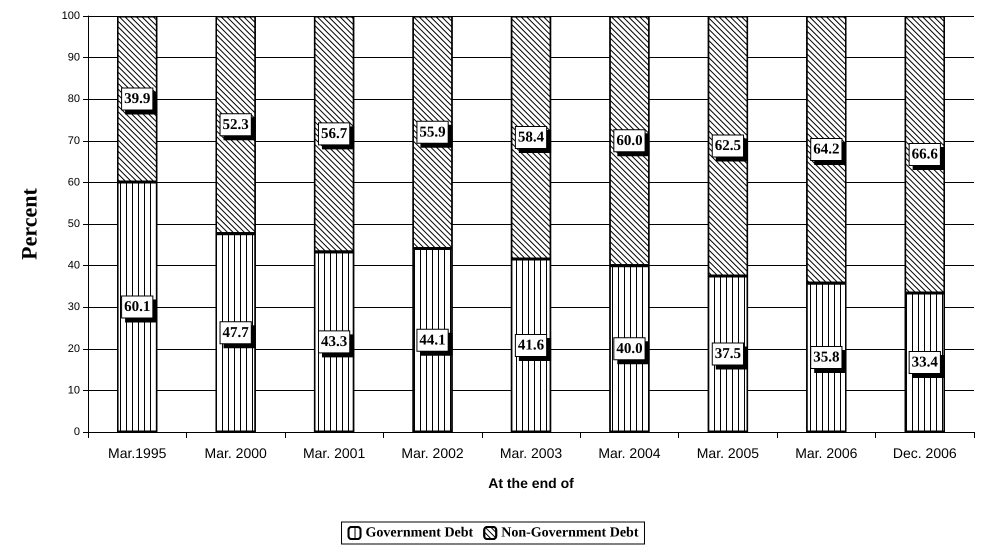  Describe the element at coordinates (432, 340) in the screenshot. I see `data-label: 44.1` at that location.